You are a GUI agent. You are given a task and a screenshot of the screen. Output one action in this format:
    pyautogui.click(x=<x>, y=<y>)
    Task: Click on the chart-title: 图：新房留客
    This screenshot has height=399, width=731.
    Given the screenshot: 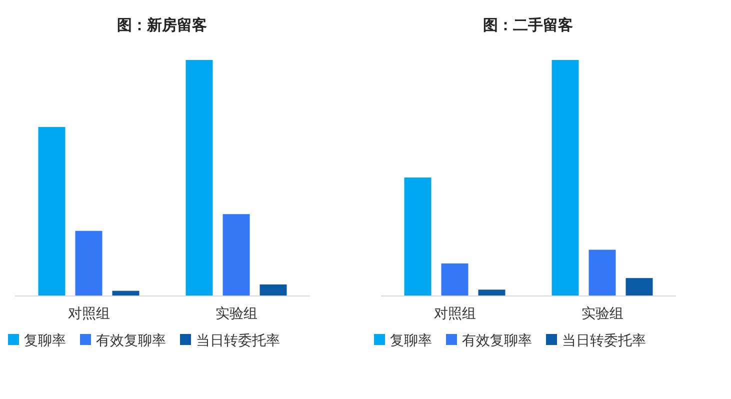 What is the action you would take?
    pyautogui.click(x=162, y=25)
    